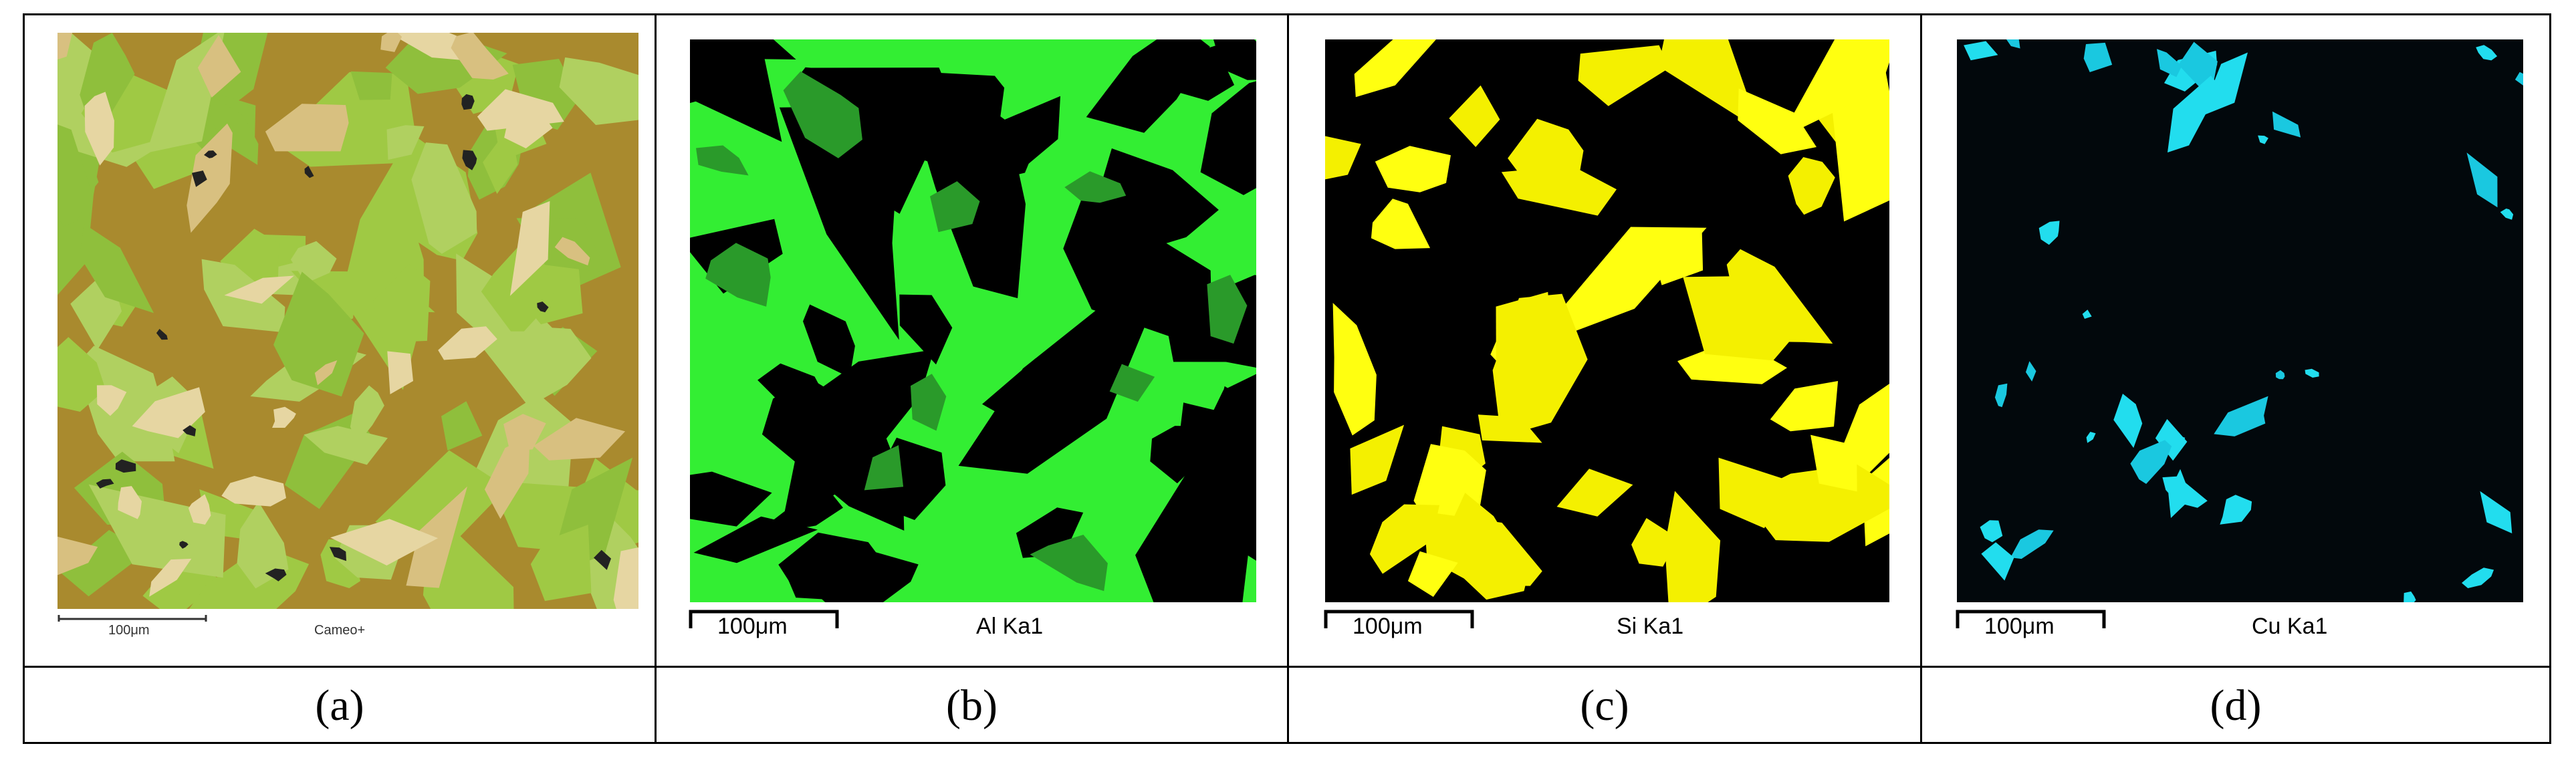 The height and width of the screenshot is (766, 2576). Describe the element at coordinates (1604, 705) in the screenshot. I see `panel-label: (c)` at that location.